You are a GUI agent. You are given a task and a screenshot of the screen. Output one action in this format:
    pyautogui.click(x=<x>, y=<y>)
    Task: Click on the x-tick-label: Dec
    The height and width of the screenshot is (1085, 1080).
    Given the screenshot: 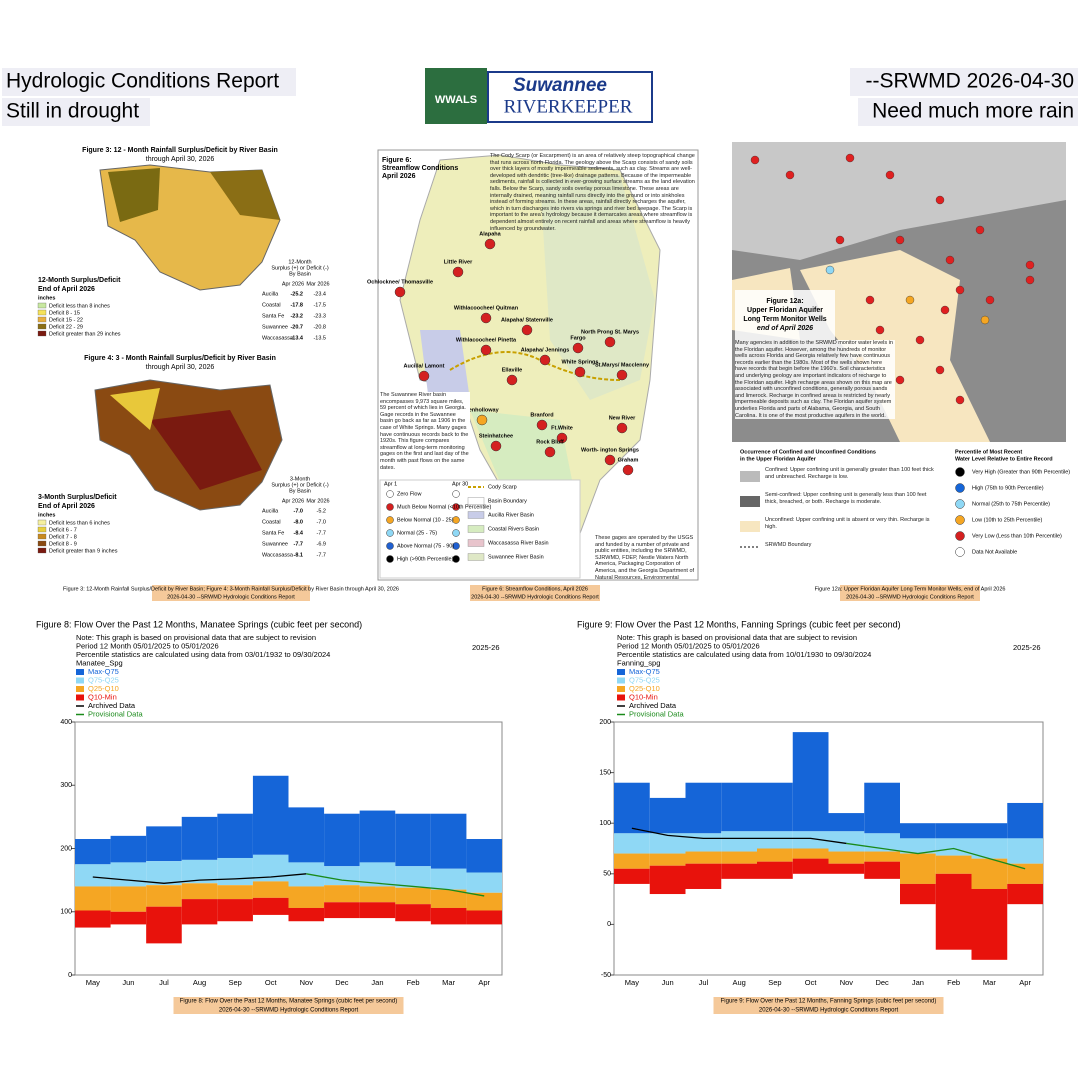 What is the action you would take?
    pyautogui.click(x=882, y=982)
    